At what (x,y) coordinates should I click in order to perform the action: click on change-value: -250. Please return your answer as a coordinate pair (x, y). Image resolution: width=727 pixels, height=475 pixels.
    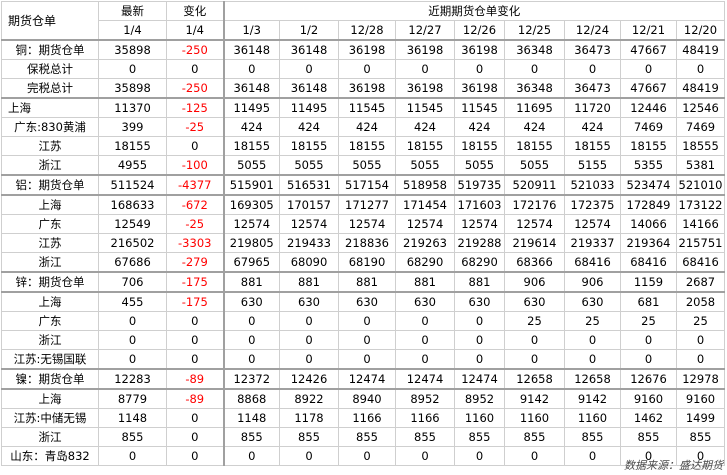
    Looking at the image, I should click on (195, 88).